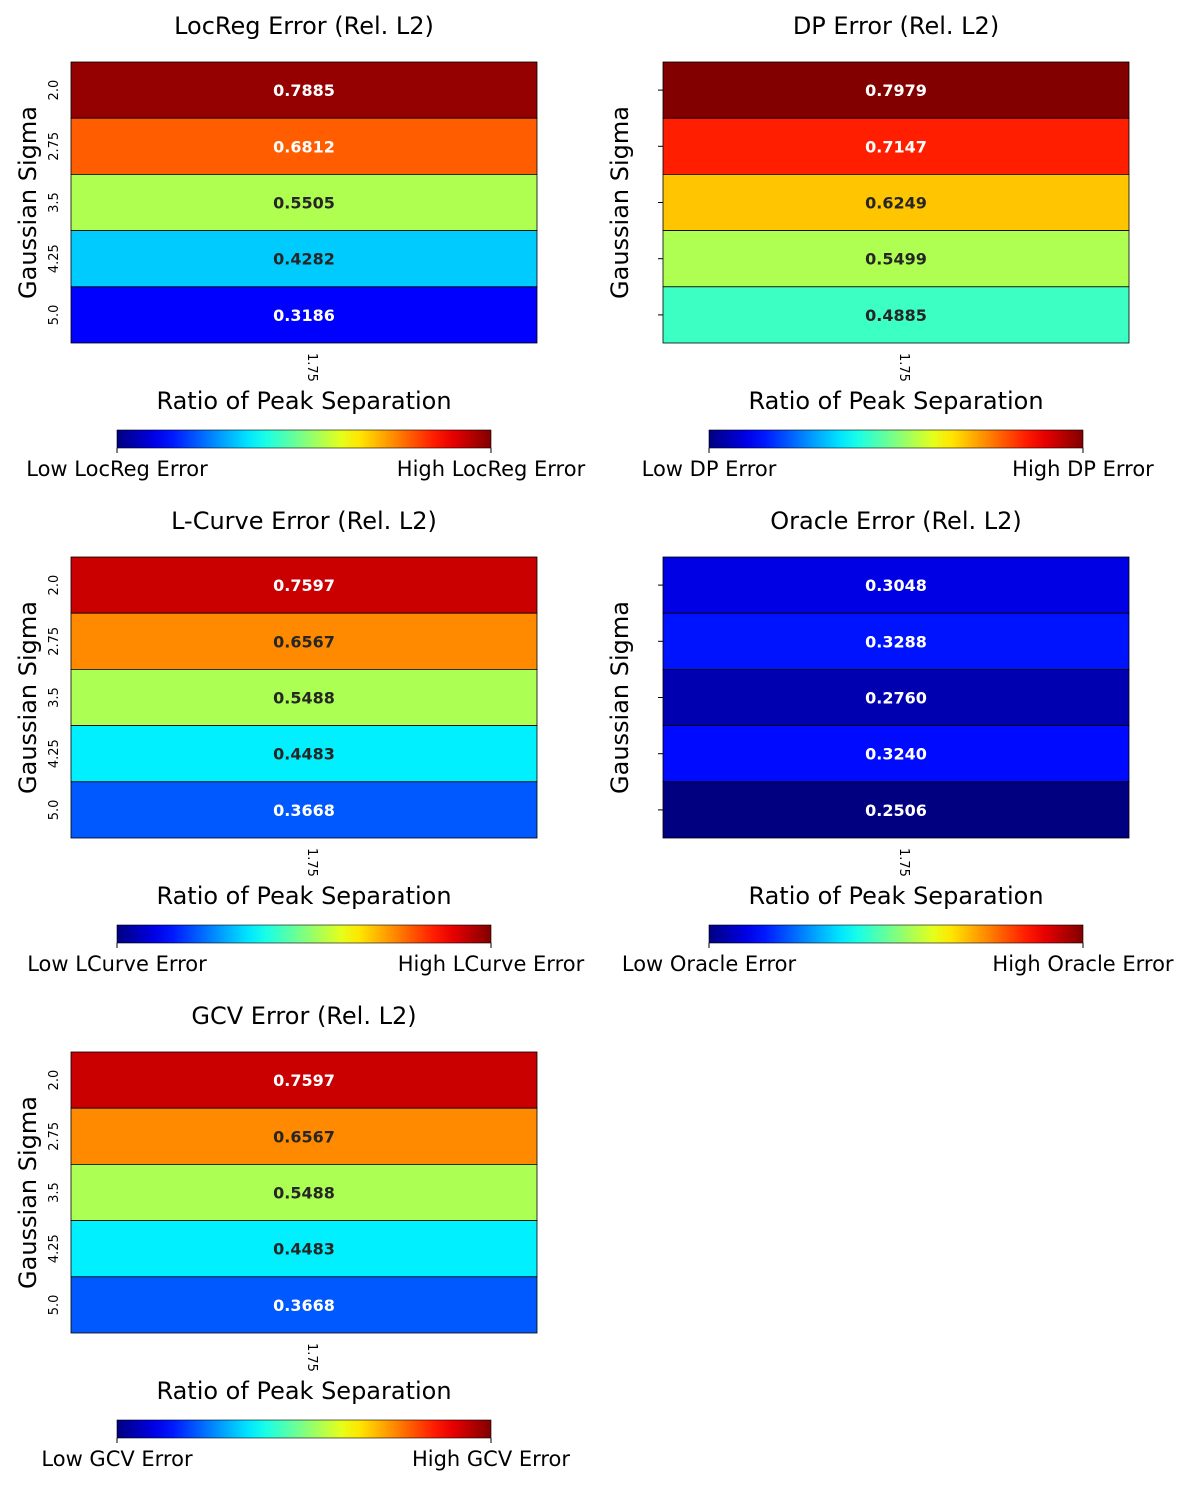  What do you see at coordinates (117, 964) in the screenshot?
I see `colorbar-low-label: Low LCurve Error` at bounding box center [117, 964].